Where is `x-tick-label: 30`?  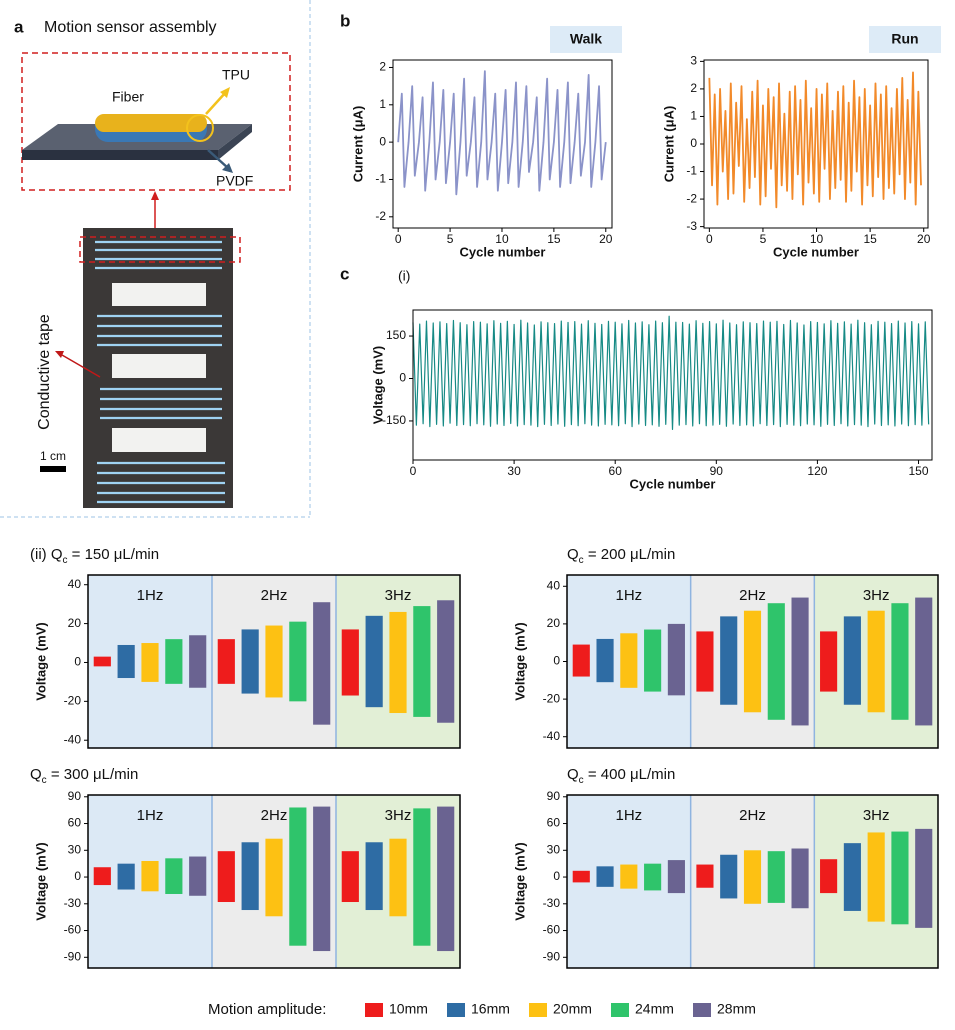 x-tick-label: 30 is located at coordinates (514, 471).